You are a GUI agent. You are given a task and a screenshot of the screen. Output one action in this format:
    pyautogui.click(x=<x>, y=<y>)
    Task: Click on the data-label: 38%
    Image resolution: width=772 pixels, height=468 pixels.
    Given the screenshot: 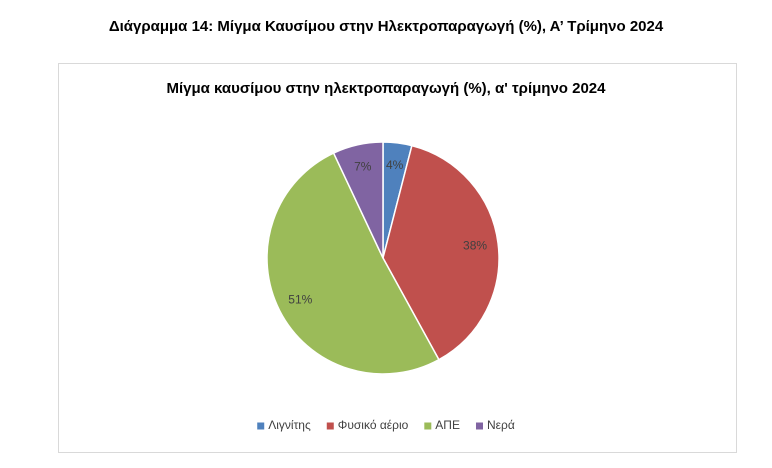 What is the action you would take?
    pyautogui.click(x=475, y=246)
    